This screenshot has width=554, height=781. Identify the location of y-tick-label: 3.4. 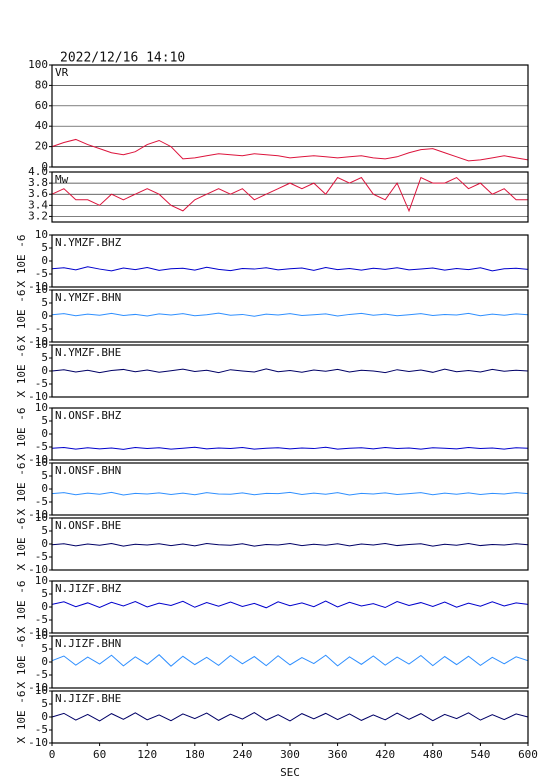
(38, 204).